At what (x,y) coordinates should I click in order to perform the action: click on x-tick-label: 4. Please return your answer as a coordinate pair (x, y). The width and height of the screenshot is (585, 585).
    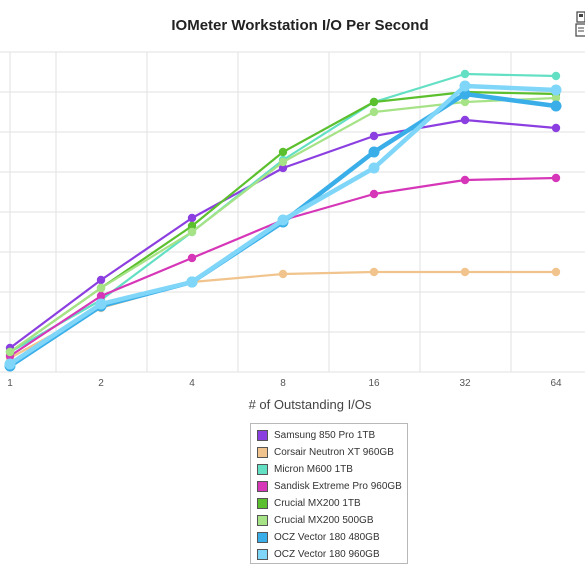
    Looking at the image, I should click on (192, 383).